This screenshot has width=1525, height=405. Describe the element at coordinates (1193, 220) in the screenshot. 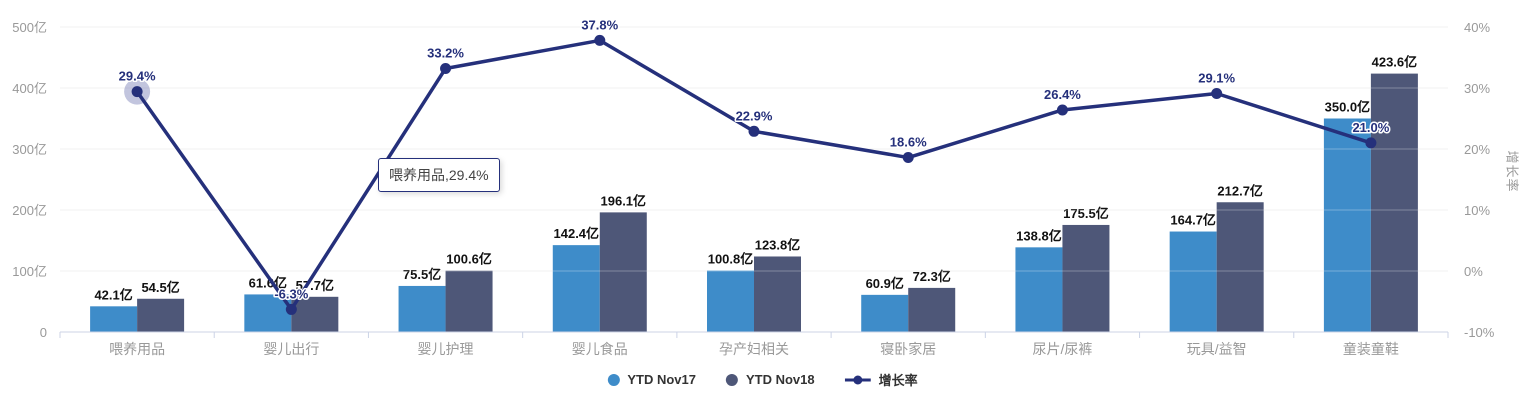

I see `bar-value-label: 164.7亿` at that location.